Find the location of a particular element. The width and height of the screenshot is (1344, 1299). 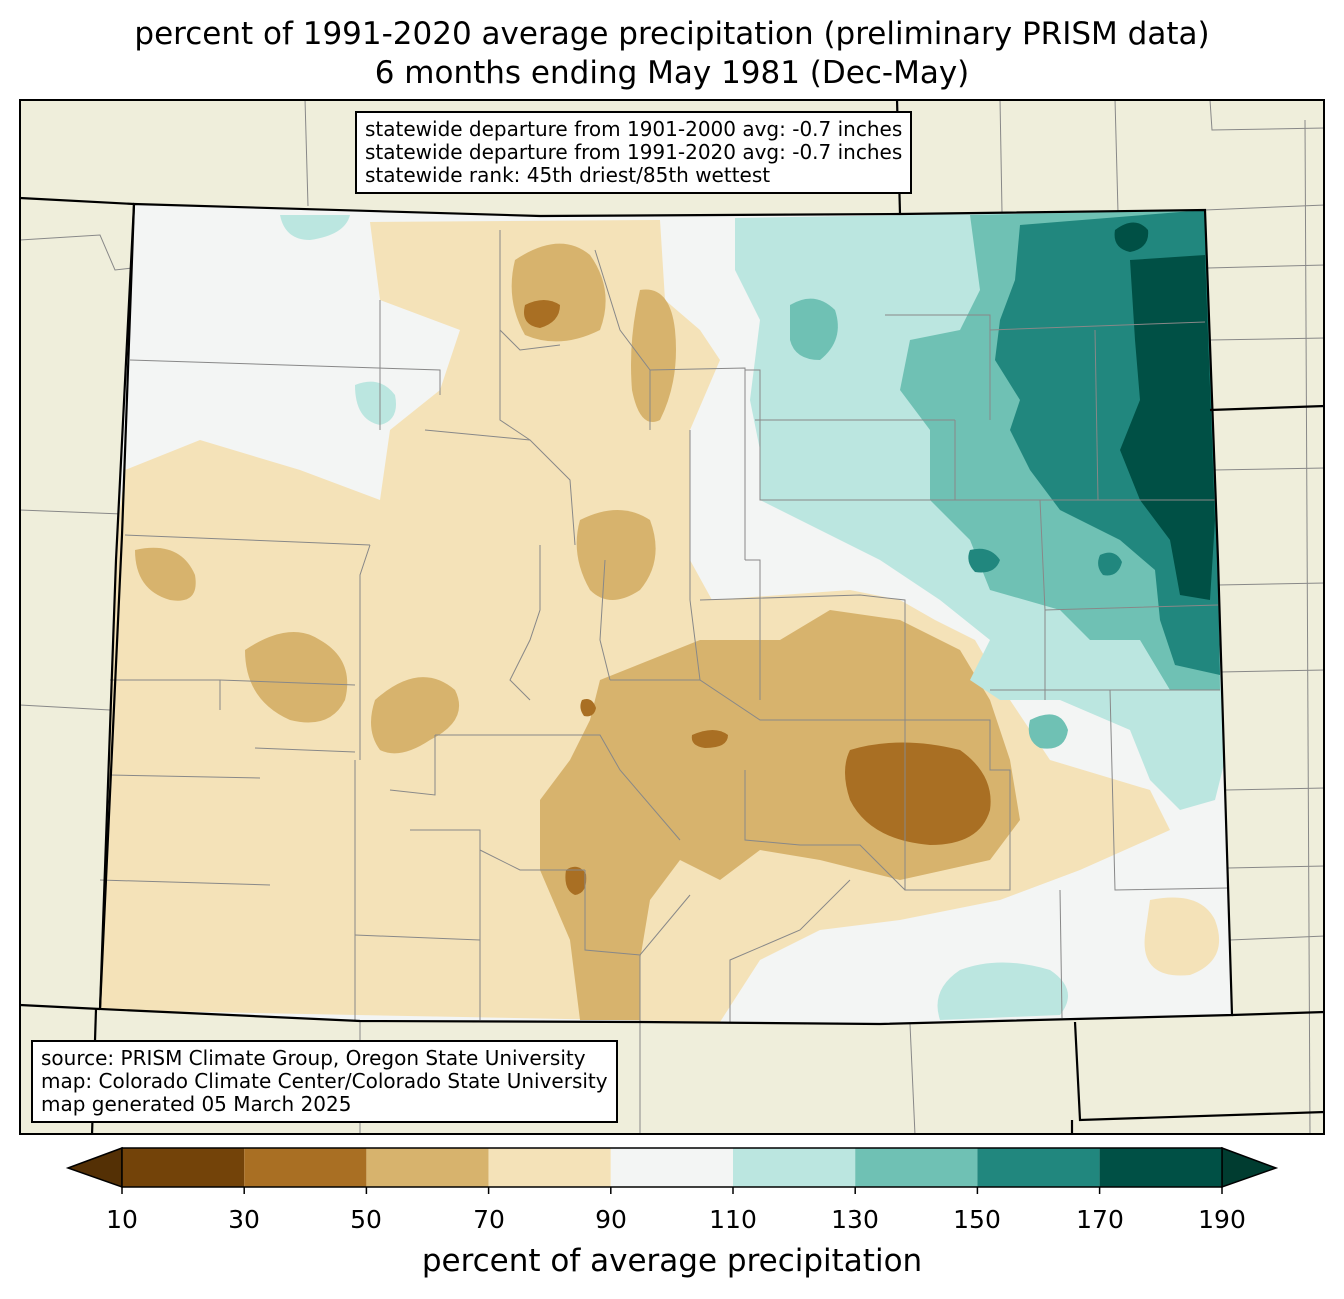

colorbar-tick-label: 150 is located at coordinates (977, 1219).